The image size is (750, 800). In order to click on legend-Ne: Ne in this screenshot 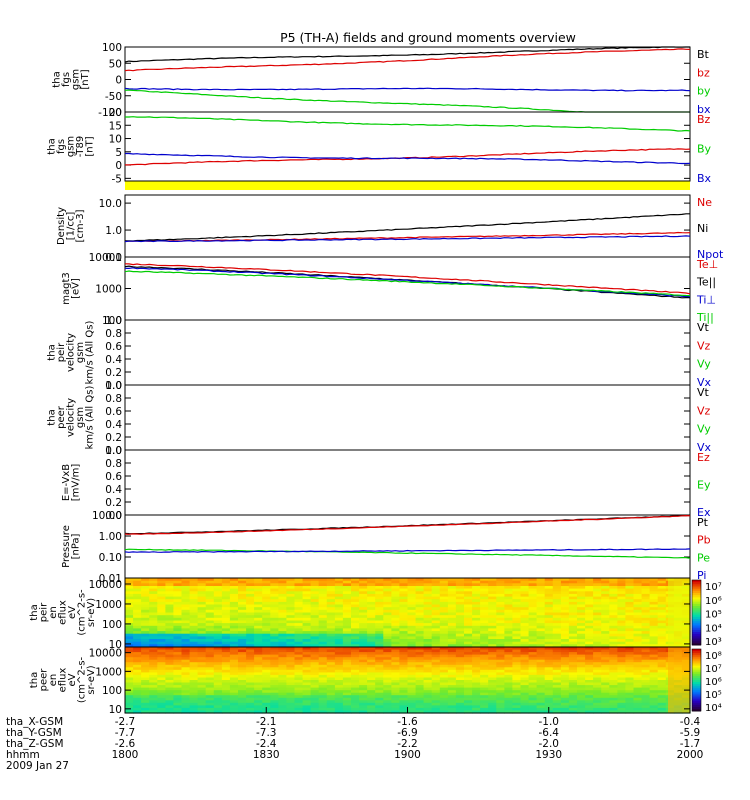, I will do `click(704, 202)`.